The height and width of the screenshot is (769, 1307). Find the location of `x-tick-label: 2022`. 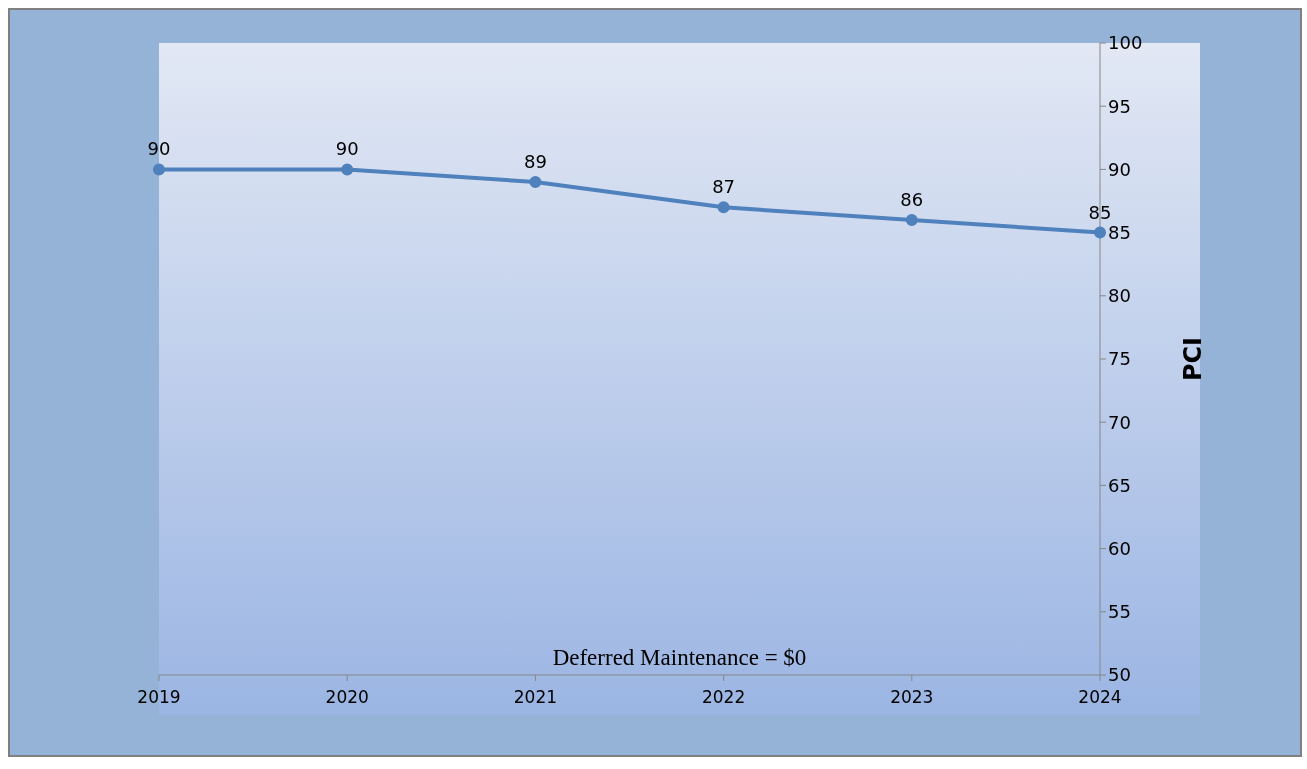

x-tick-label: 2022 is located at coordinates (723, 697).